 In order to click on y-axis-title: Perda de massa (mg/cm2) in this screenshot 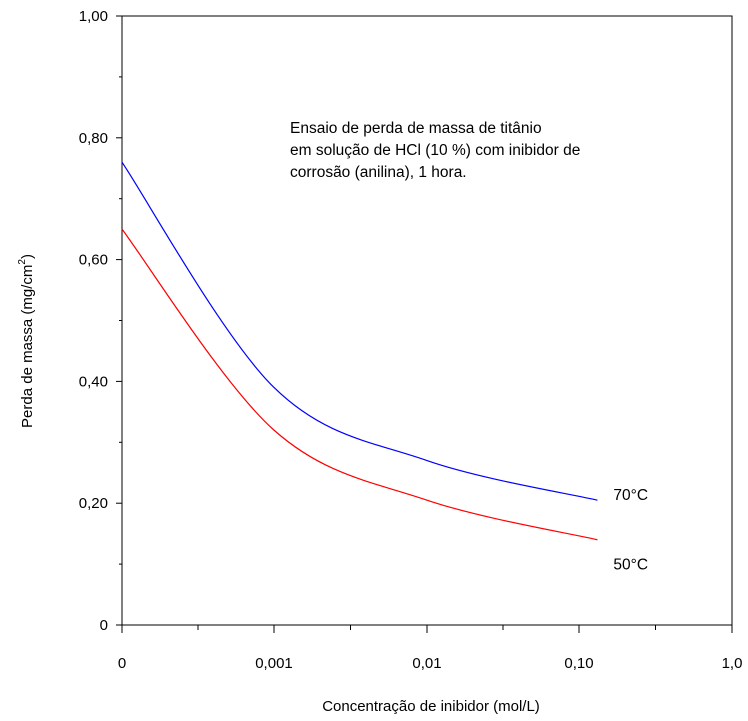, I will do `click(26, 341)`.